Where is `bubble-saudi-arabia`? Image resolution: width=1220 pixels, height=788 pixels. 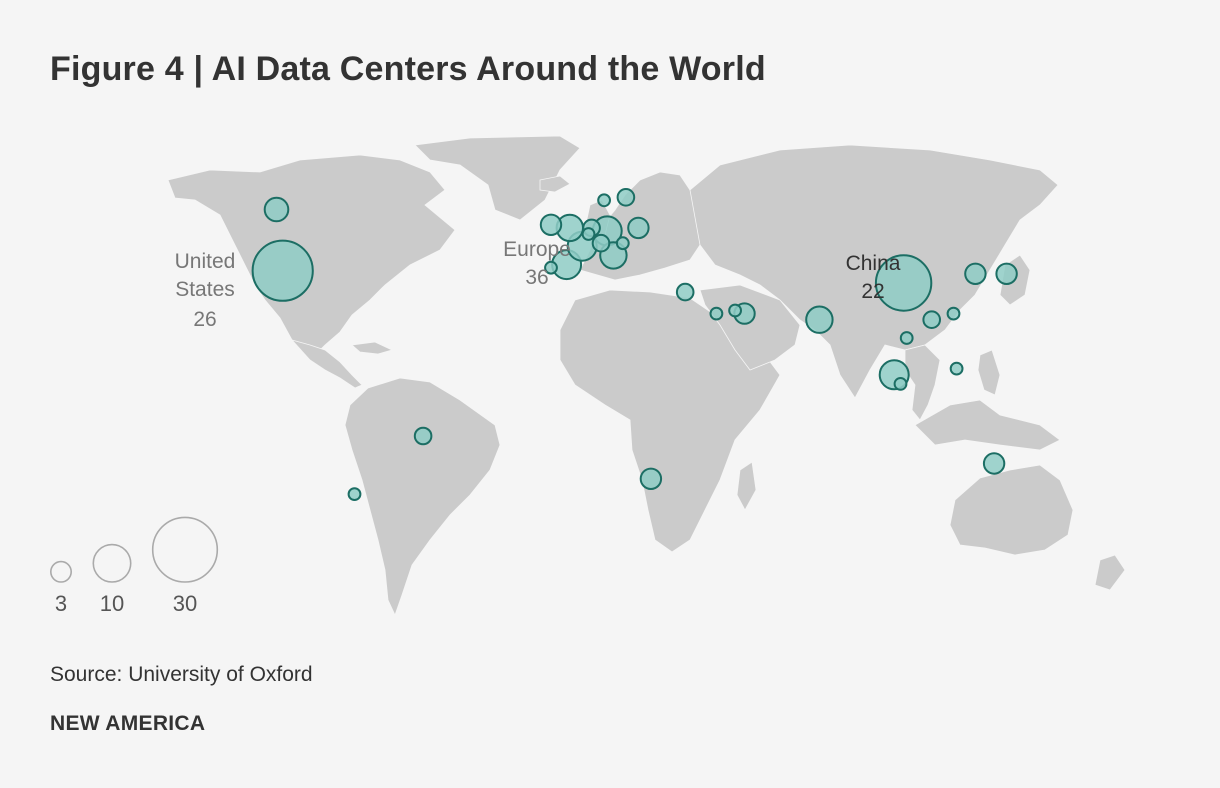
bubble-saudi-arabia is located at coordinates (716, 313).